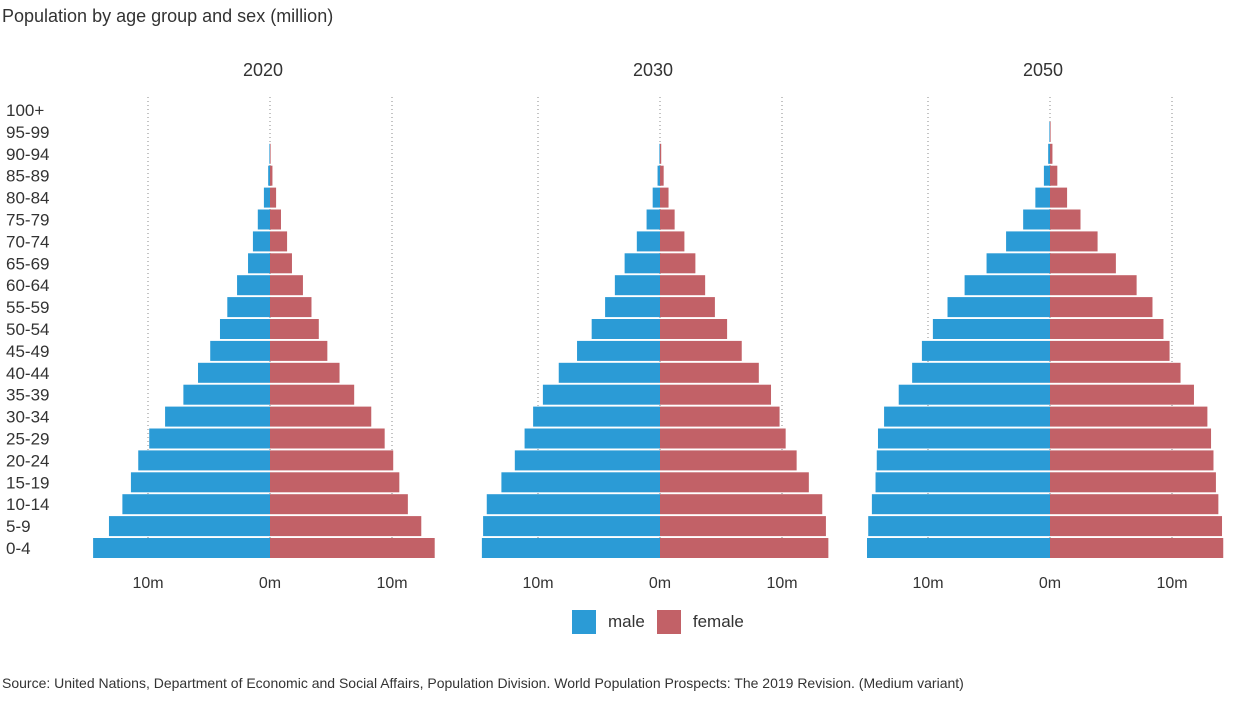 This screenshot has width=1248, height=710. Describe the element at coordinates (27, 504) in the screenshot. I see `age-label-10-14: 10-14` at that location.